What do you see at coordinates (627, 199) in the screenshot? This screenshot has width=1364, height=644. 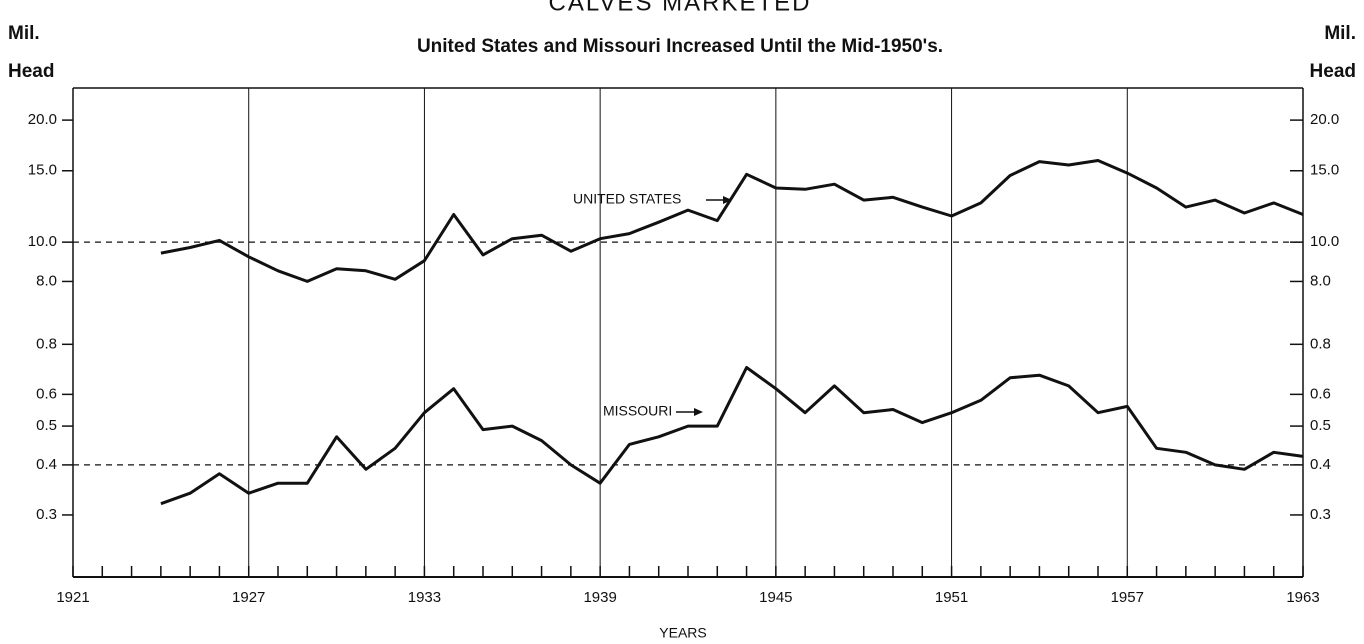 I see `series-label: UNITED STATES` at bounding box center [627, 199].